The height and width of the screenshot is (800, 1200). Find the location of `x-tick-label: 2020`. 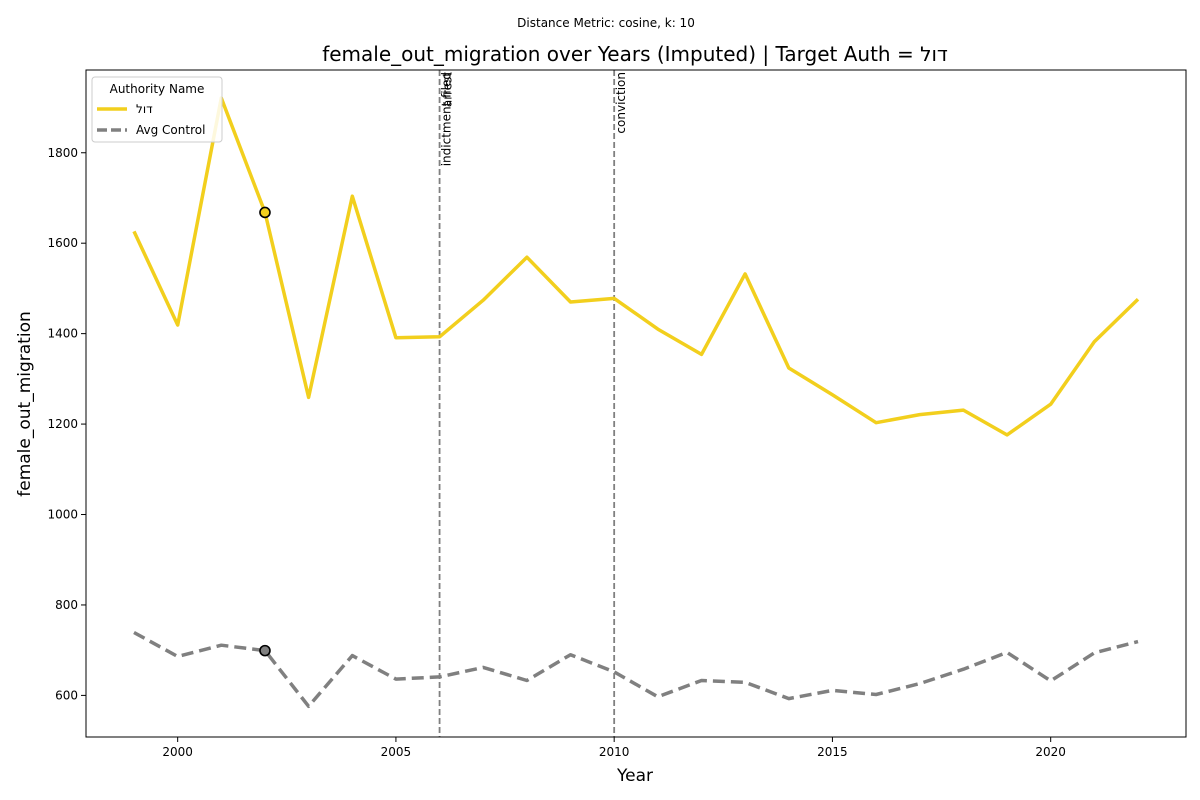

x-tick-label: 2020 is located at coordinates (1050, 752).